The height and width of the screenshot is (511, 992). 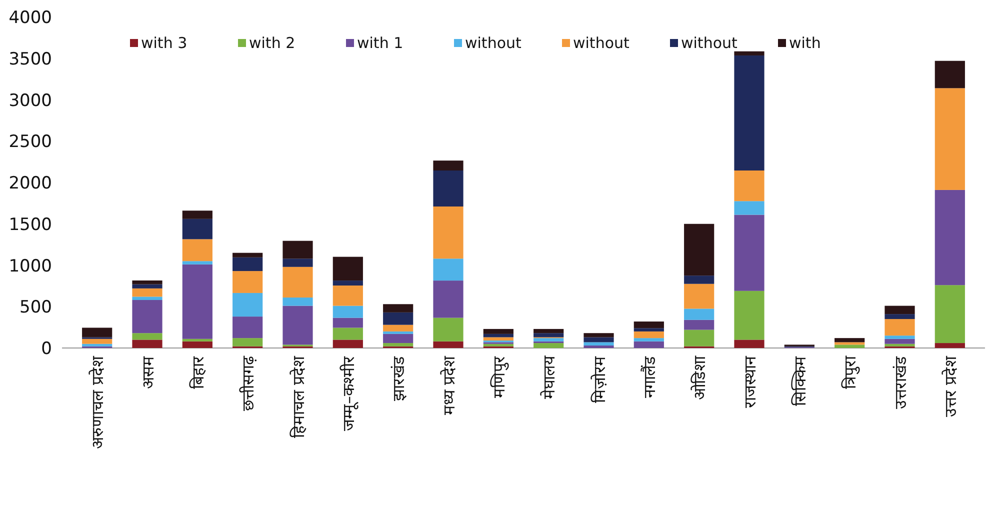 I want to click on x-tick-label: मध्य प्रदेश, so click(x=448, y=385).